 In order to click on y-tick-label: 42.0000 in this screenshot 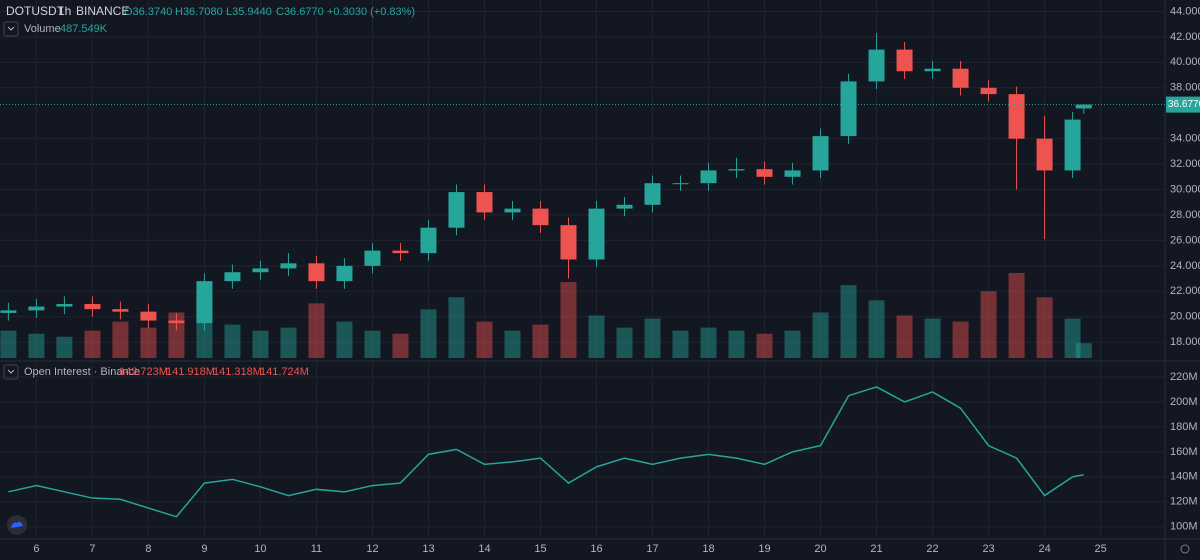, I will do `click(1185, 37)`.